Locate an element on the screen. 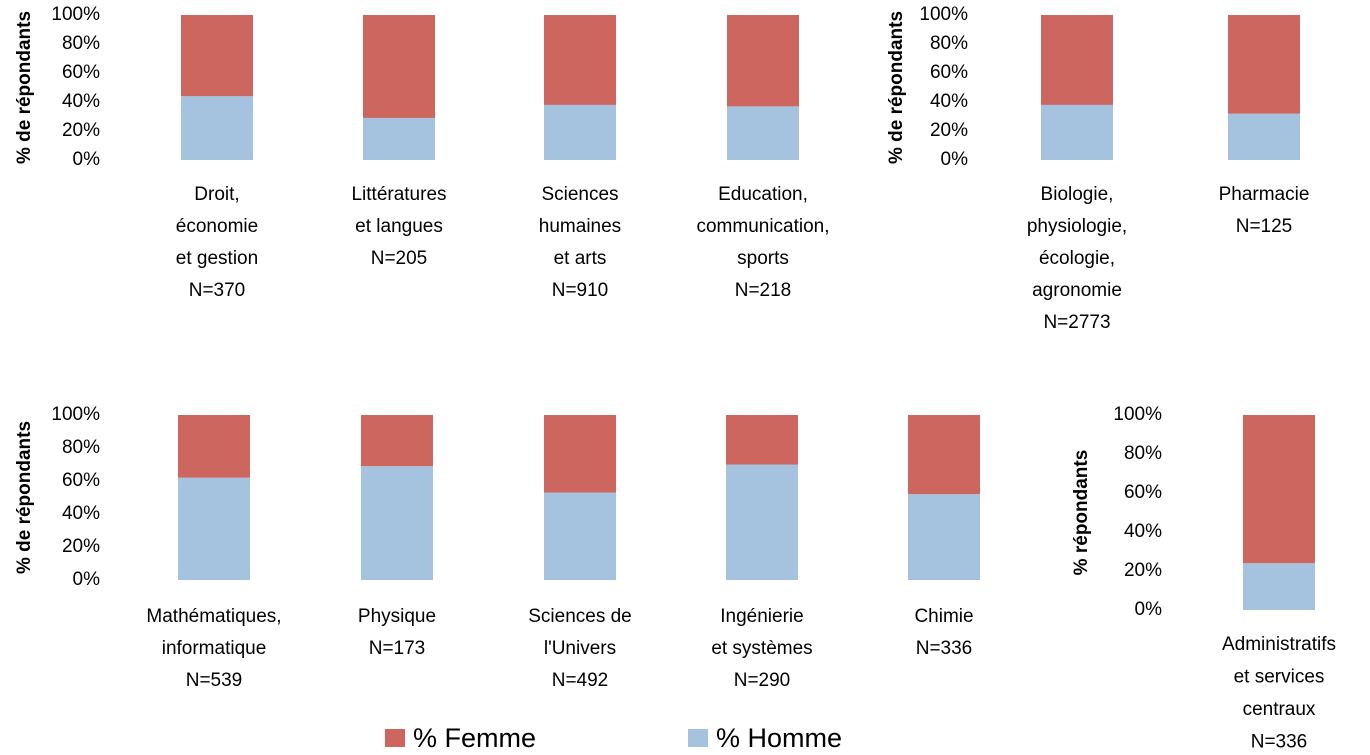 Image resolution: width=1370 pixels, height=755 pixels. x-tick-label: N=173 is located at coordinates (397, 648).